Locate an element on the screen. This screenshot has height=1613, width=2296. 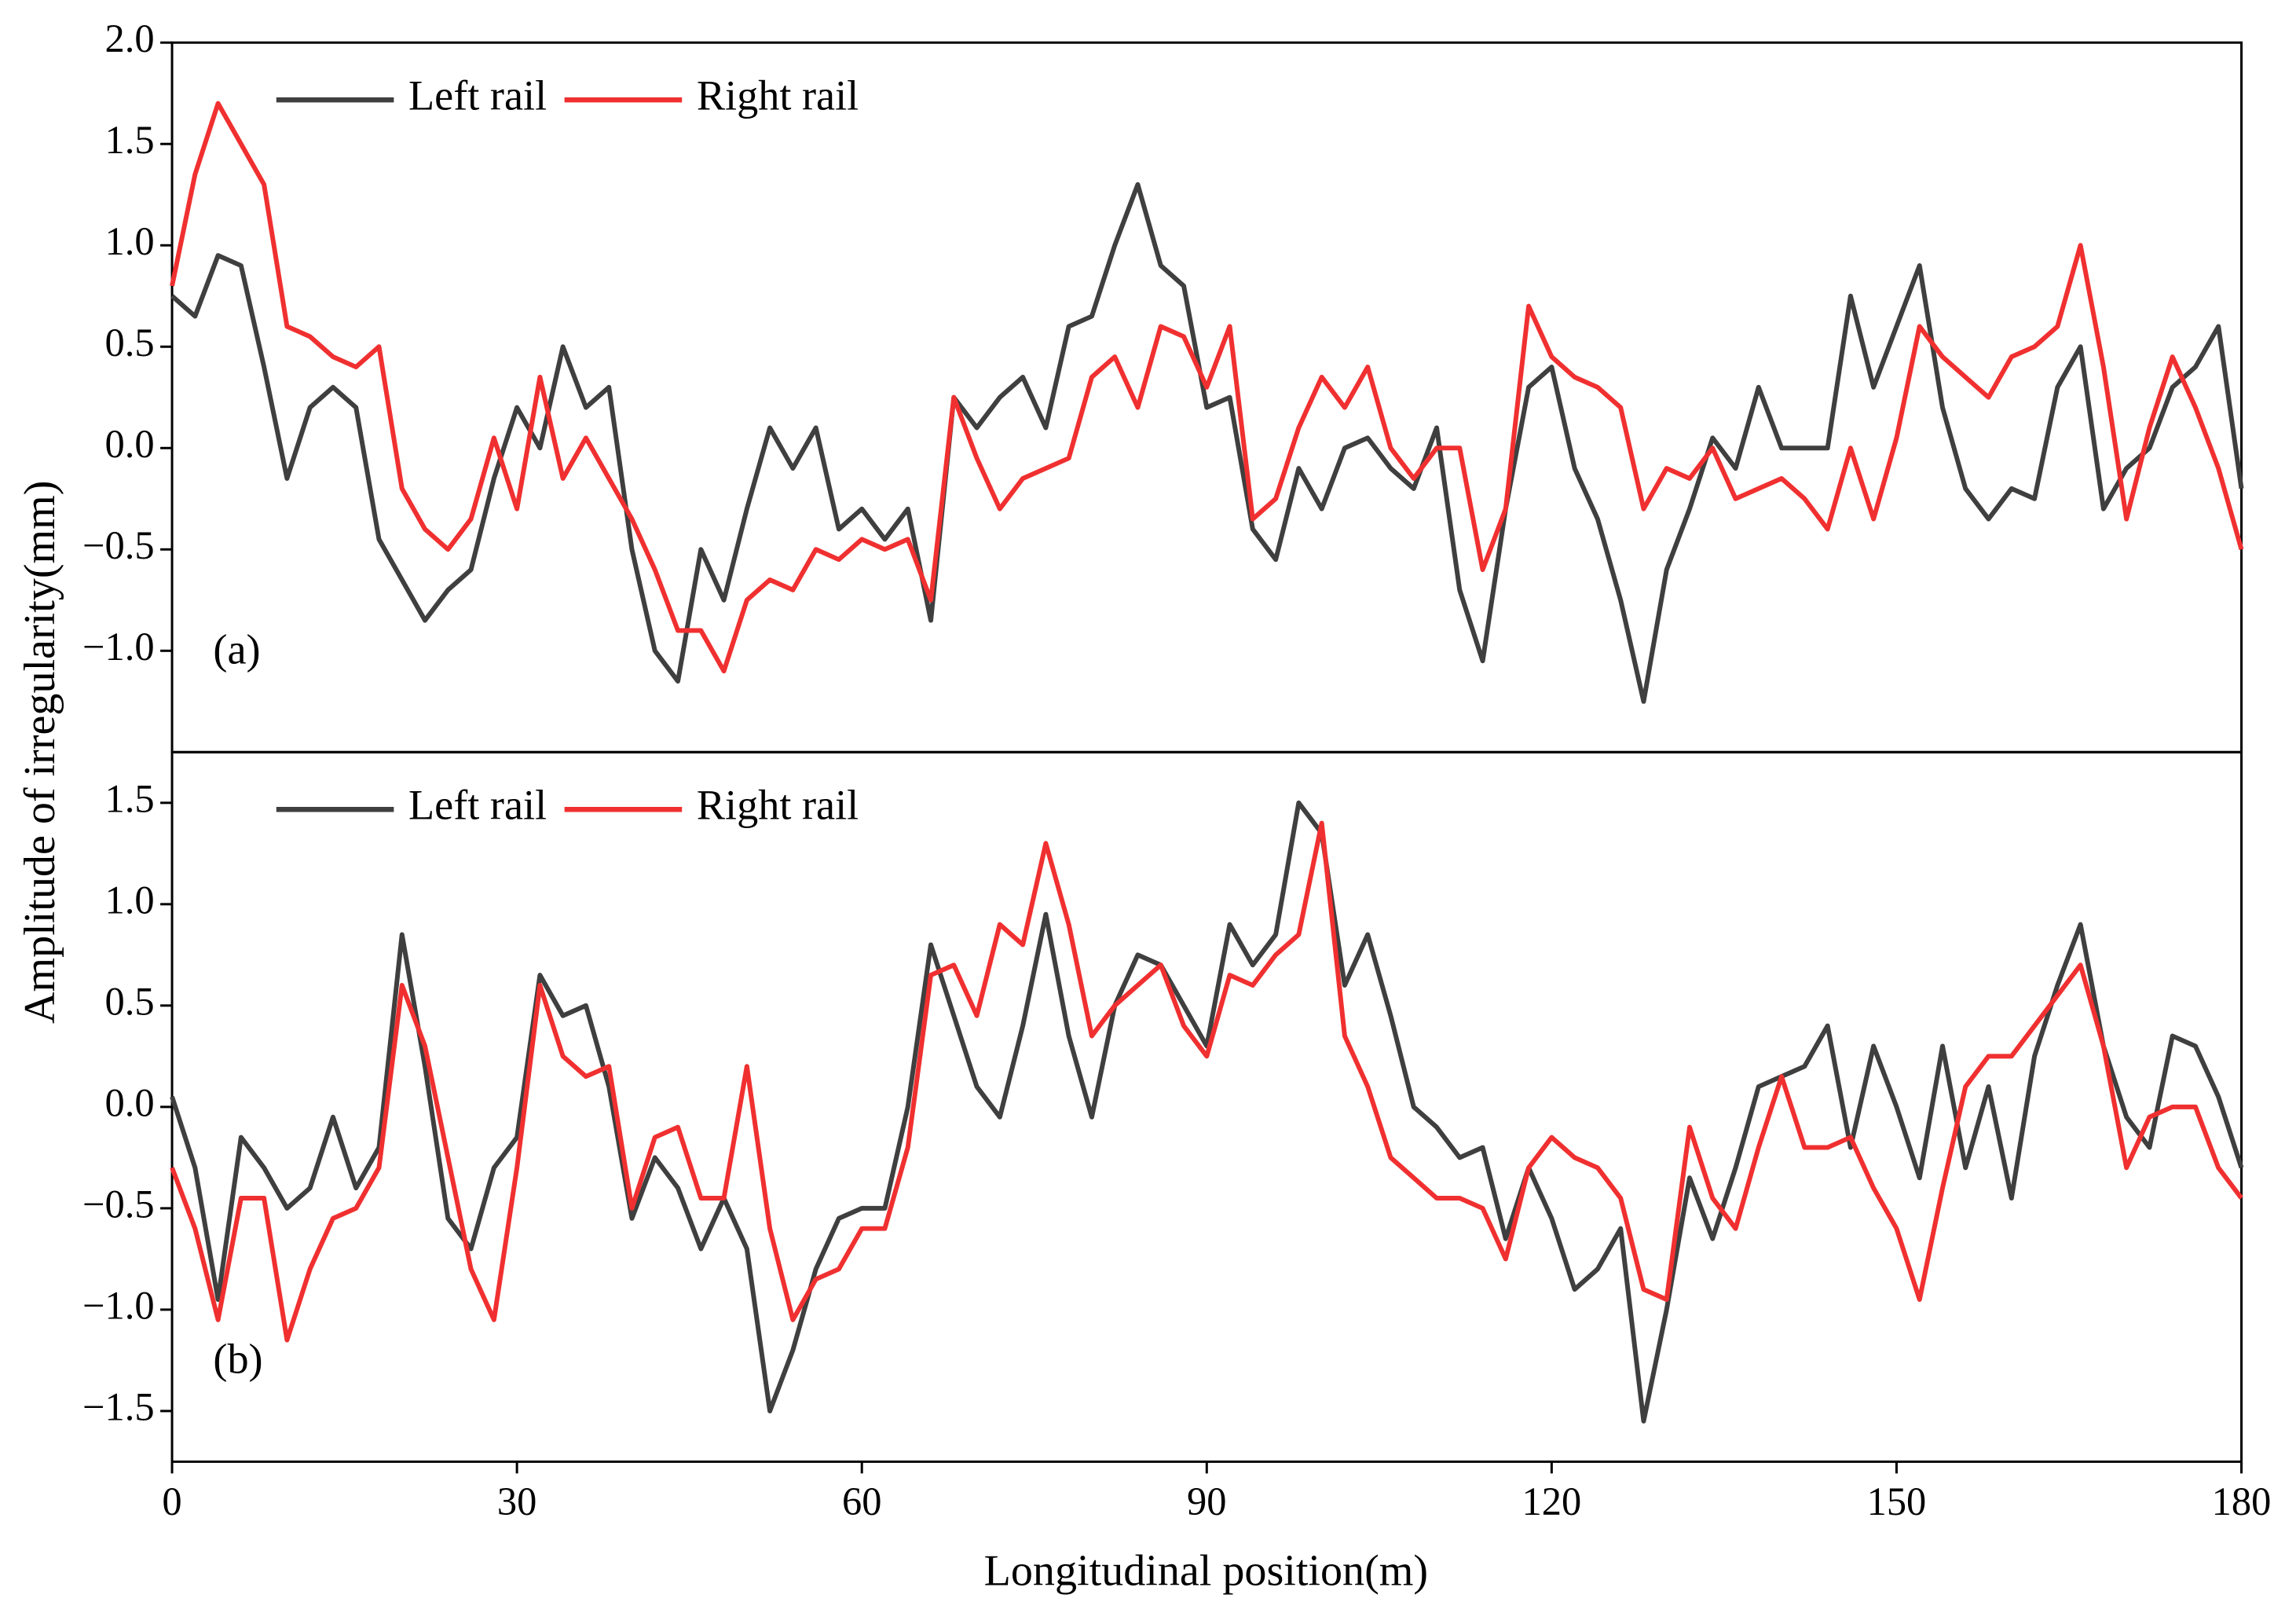
x-tick-label: 30 is located at coordinates (516, 1501).